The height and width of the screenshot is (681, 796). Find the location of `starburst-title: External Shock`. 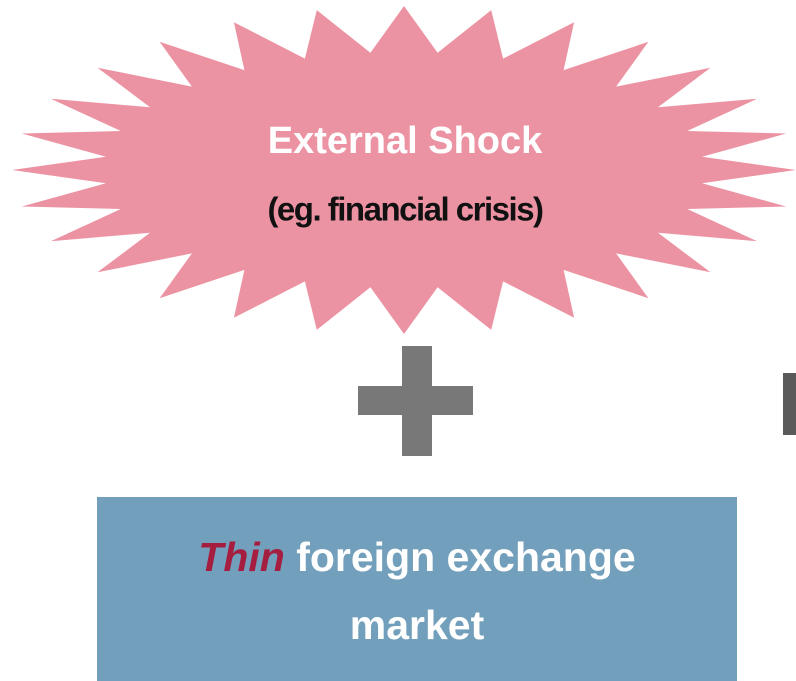

starburst-title: External Shock is located at coordinates (405, 141).